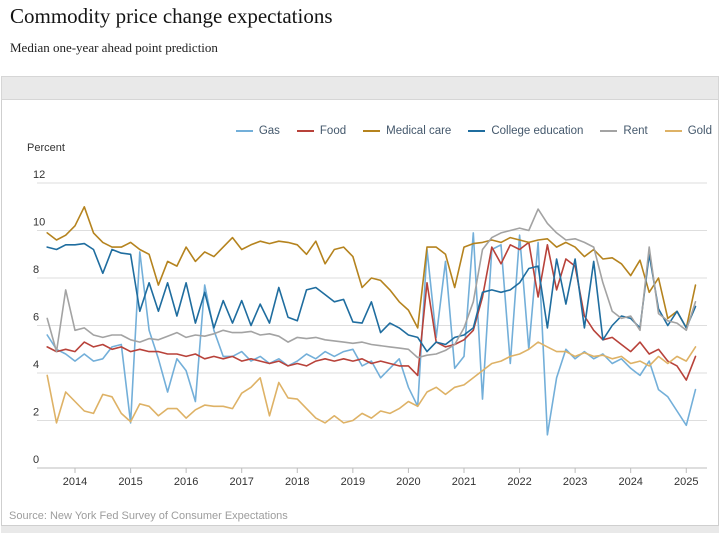 The image size is (720, 533). I want to click on y-tick-label: 2, so click(36, 413).